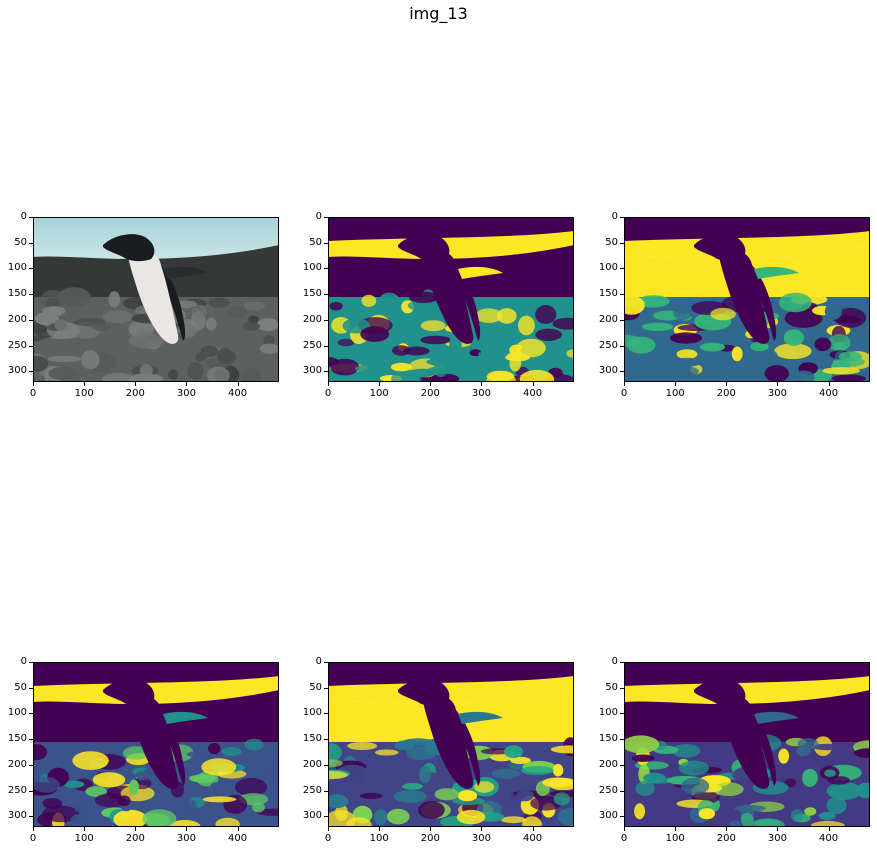  Describe the element at coordinates (156, 299) in the screenshot. I see `penguin-photo-icon` at that location.